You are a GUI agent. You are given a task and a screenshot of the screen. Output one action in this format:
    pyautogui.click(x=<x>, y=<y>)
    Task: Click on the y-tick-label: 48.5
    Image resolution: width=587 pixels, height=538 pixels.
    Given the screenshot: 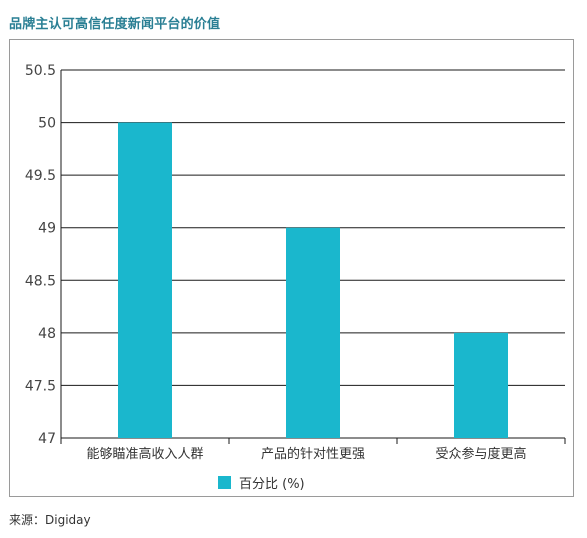 What is the action you would take?
    pyautogui.click(x=40, y=281)
    